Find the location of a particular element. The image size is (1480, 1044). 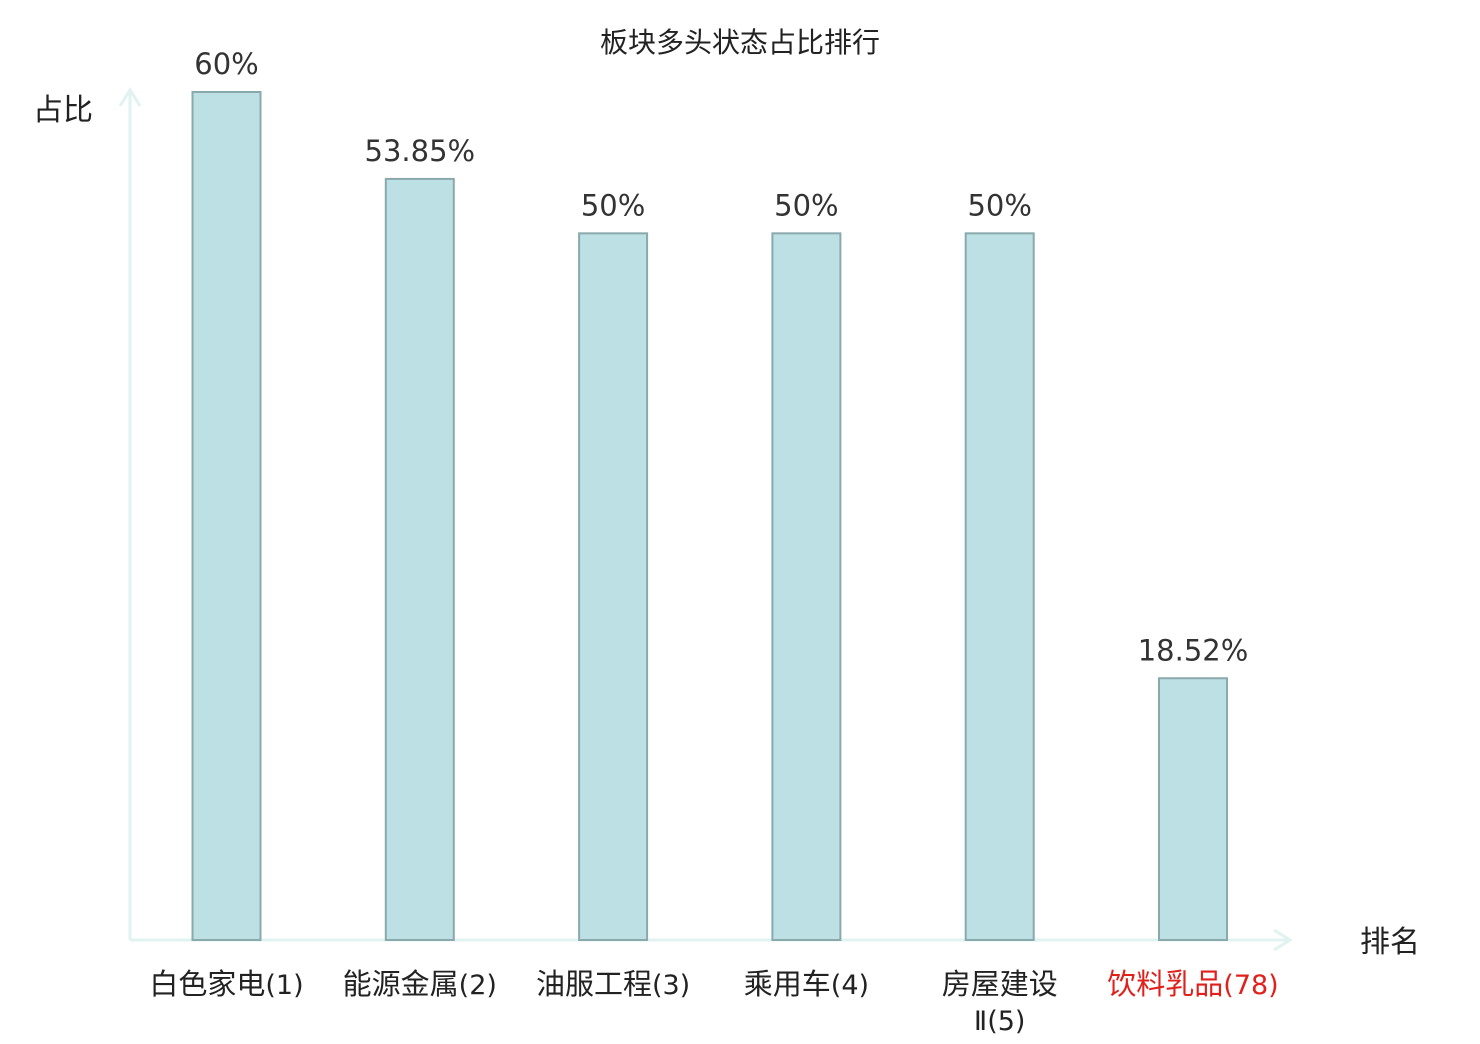

value-label-0: 60% is located at coordinates (226, 64).